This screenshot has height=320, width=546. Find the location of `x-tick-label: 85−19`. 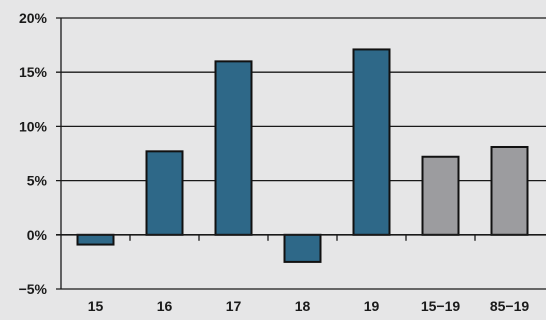

x-tick-label: 85−19 is located at coordinates (510, 306).